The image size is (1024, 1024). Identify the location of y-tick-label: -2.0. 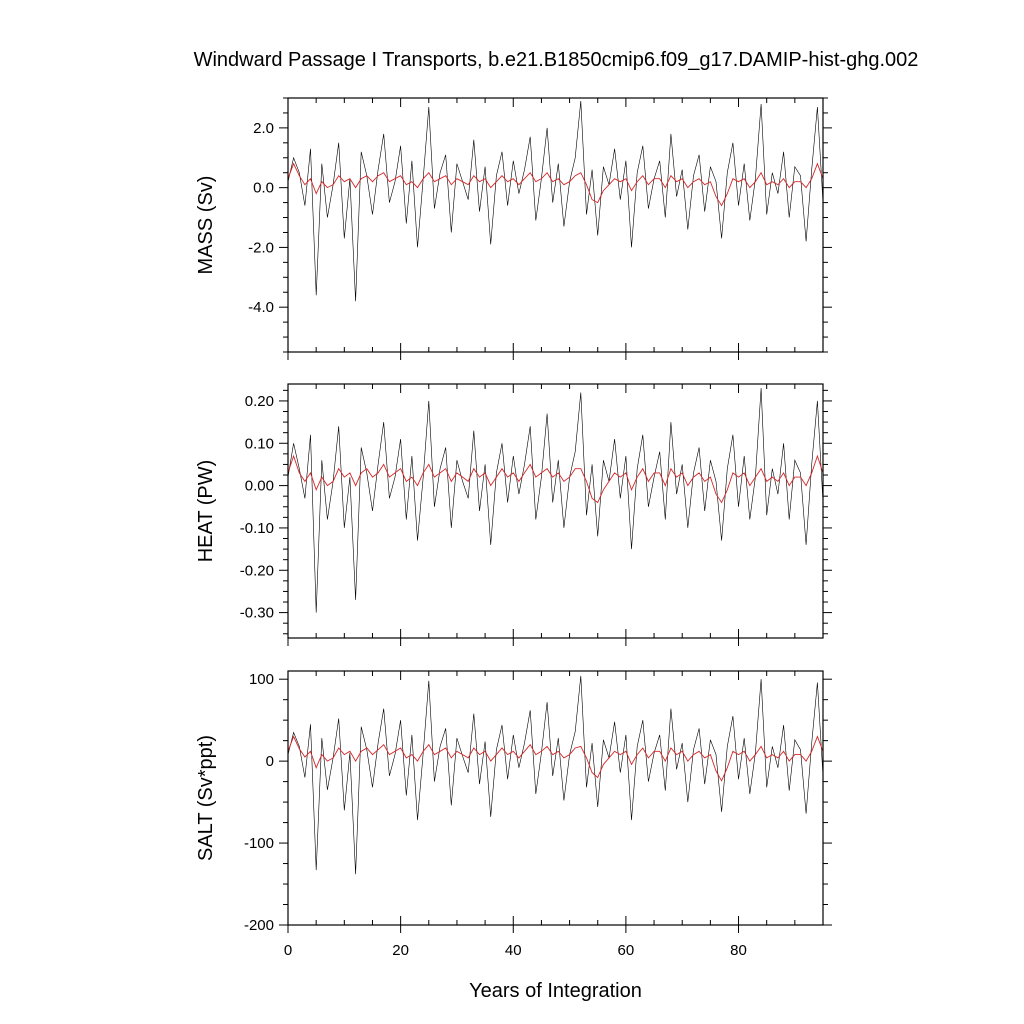
(261, 247).